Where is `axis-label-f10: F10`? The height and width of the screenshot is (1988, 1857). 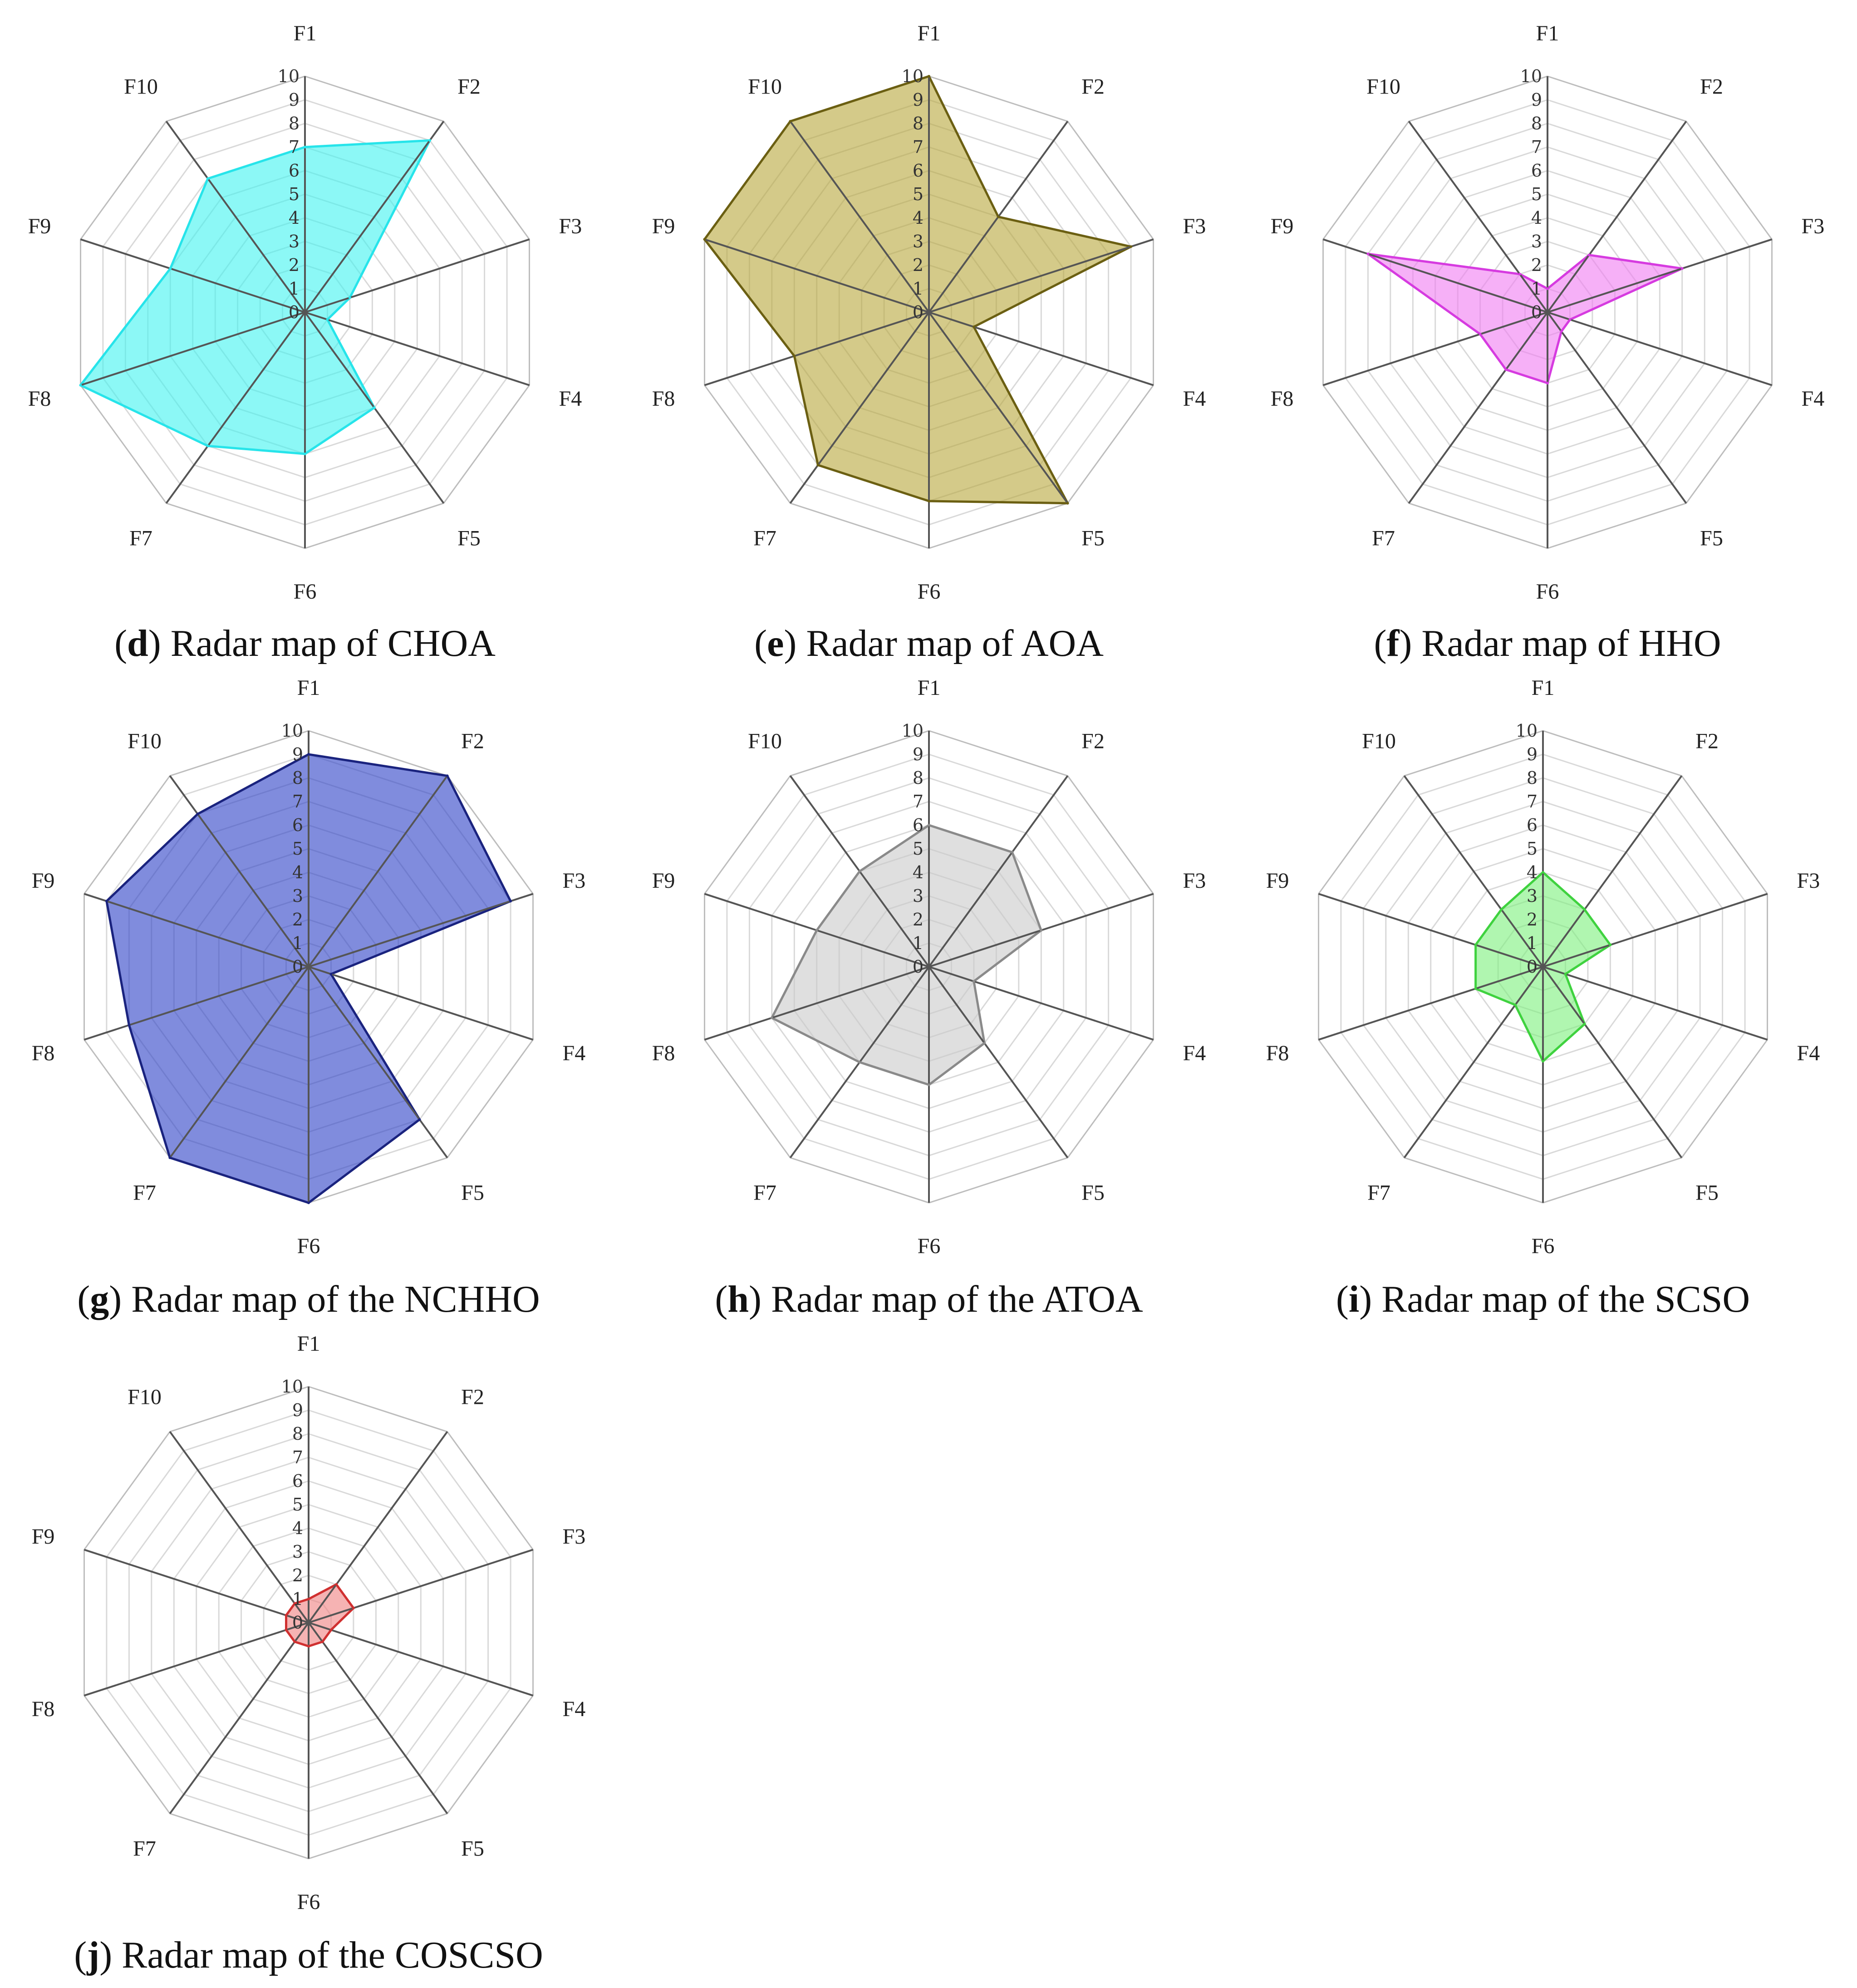 axis-label-f10: F10 is located at coordinates (141, 87).